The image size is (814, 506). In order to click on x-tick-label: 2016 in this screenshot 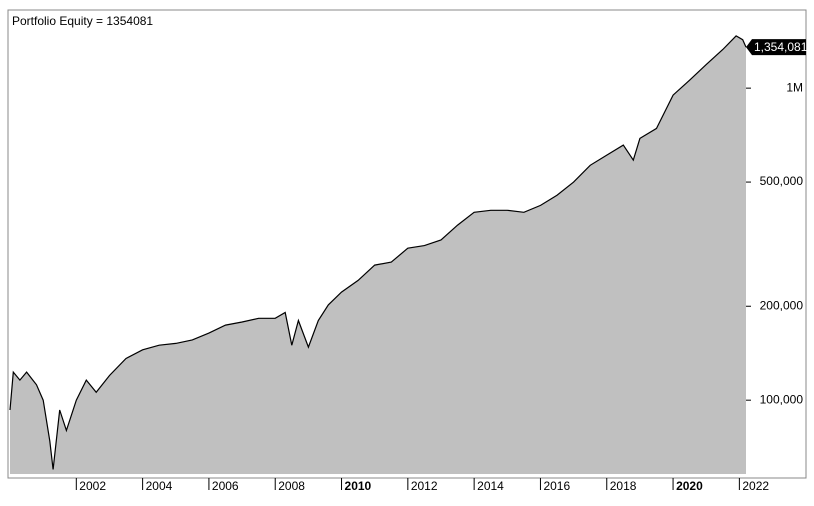, I will do `click(556, 486)`.